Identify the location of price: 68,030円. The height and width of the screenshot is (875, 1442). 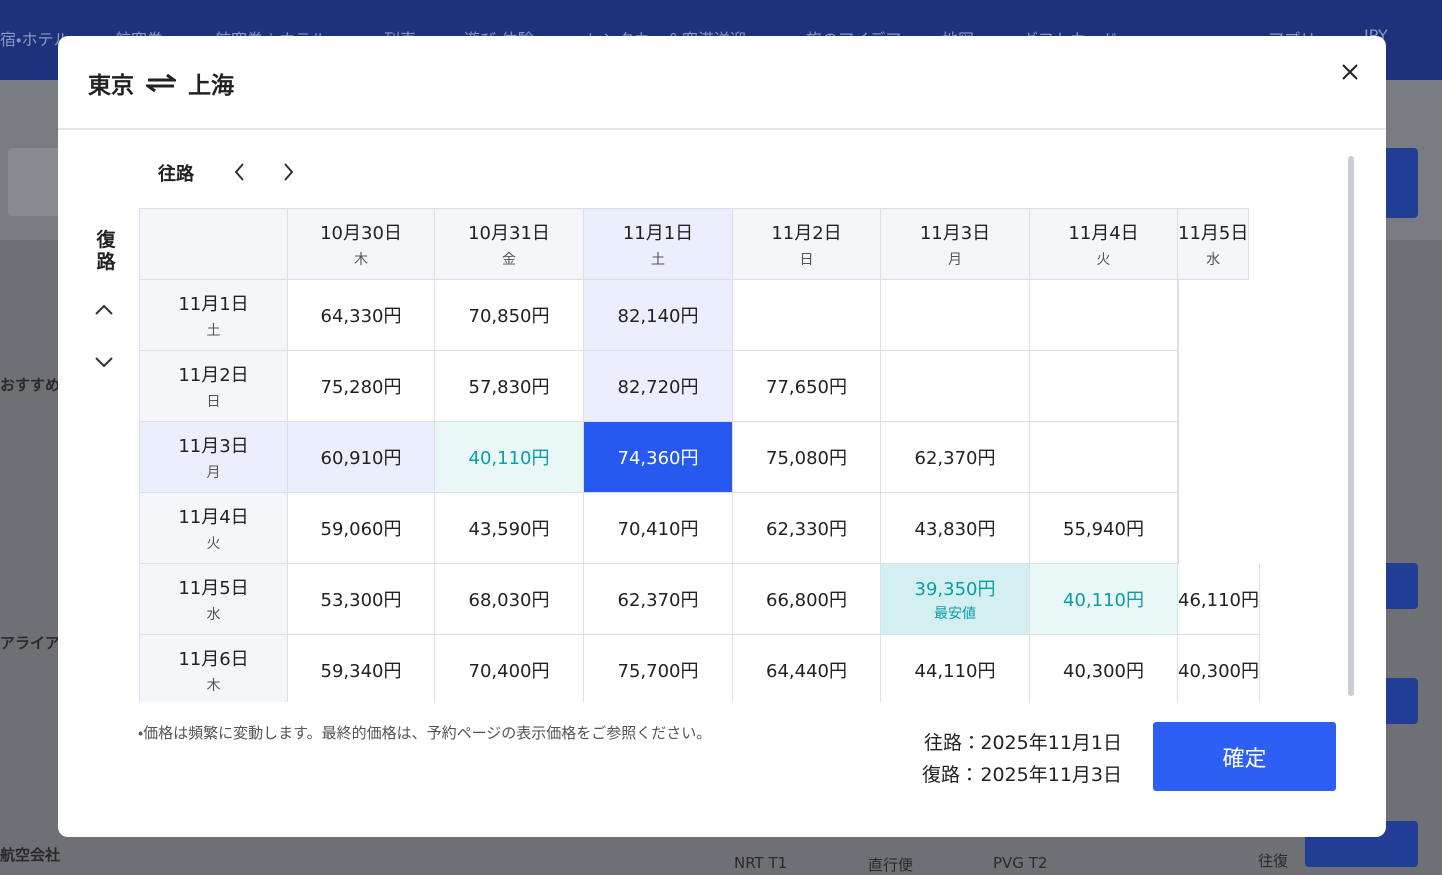
(509, 600).